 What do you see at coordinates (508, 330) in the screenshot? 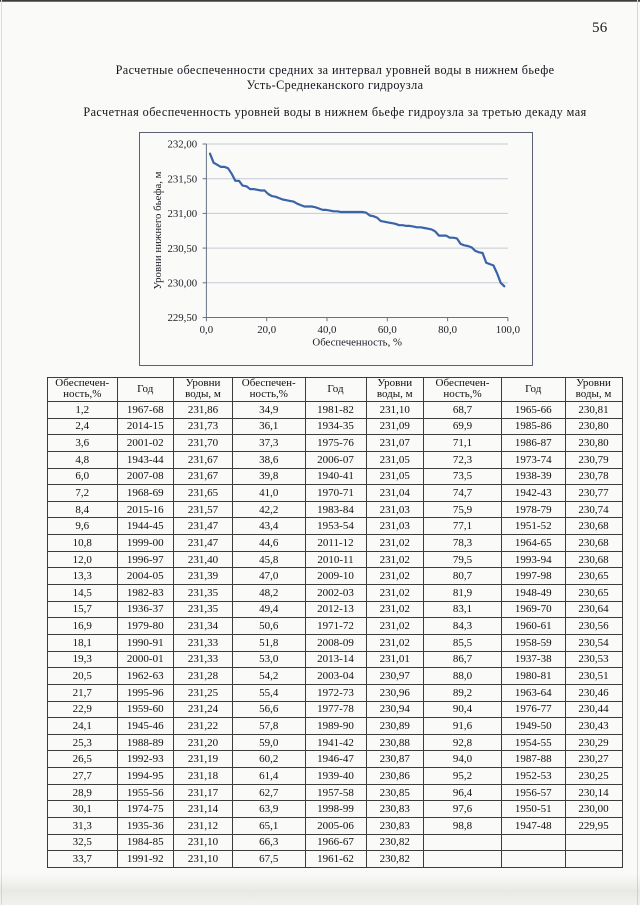
I see `svg-text: 100,0` at bounding box center [508, 330].